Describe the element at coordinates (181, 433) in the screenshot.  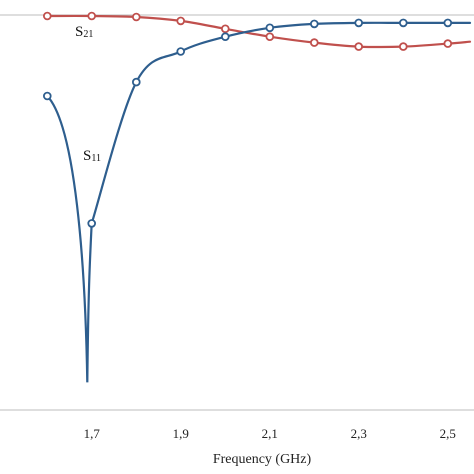
I see `x-tick-label: 1,9` at that location.